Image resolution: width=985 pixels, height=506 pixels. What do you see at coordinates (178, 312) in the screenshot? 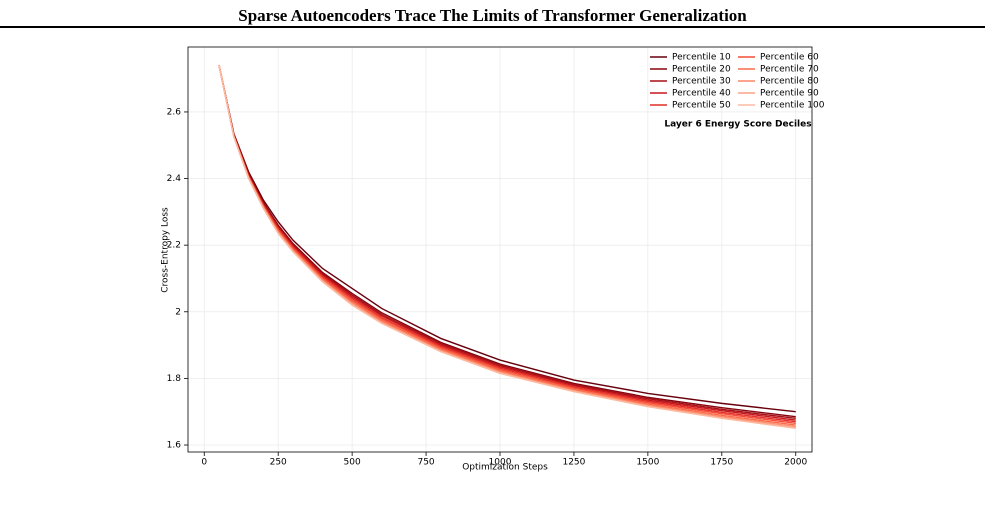
I see `y-tick-label: 2` at bounding box center [178, 312].